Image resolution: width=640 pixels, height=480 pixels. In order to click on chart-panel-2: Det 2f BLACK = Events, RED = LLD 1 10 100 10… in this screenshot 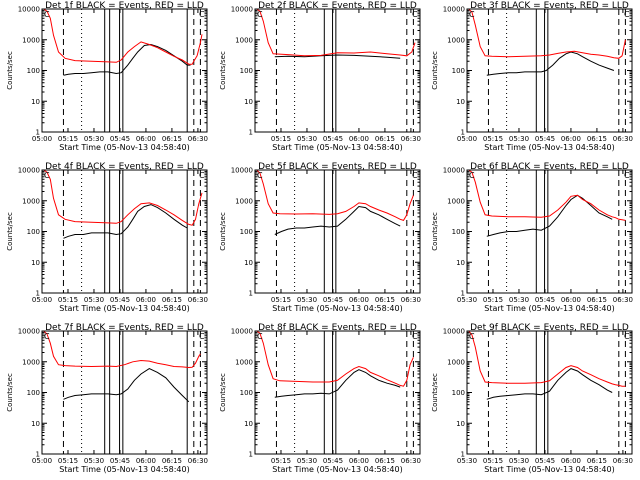, I will do `click(320, 76)`.